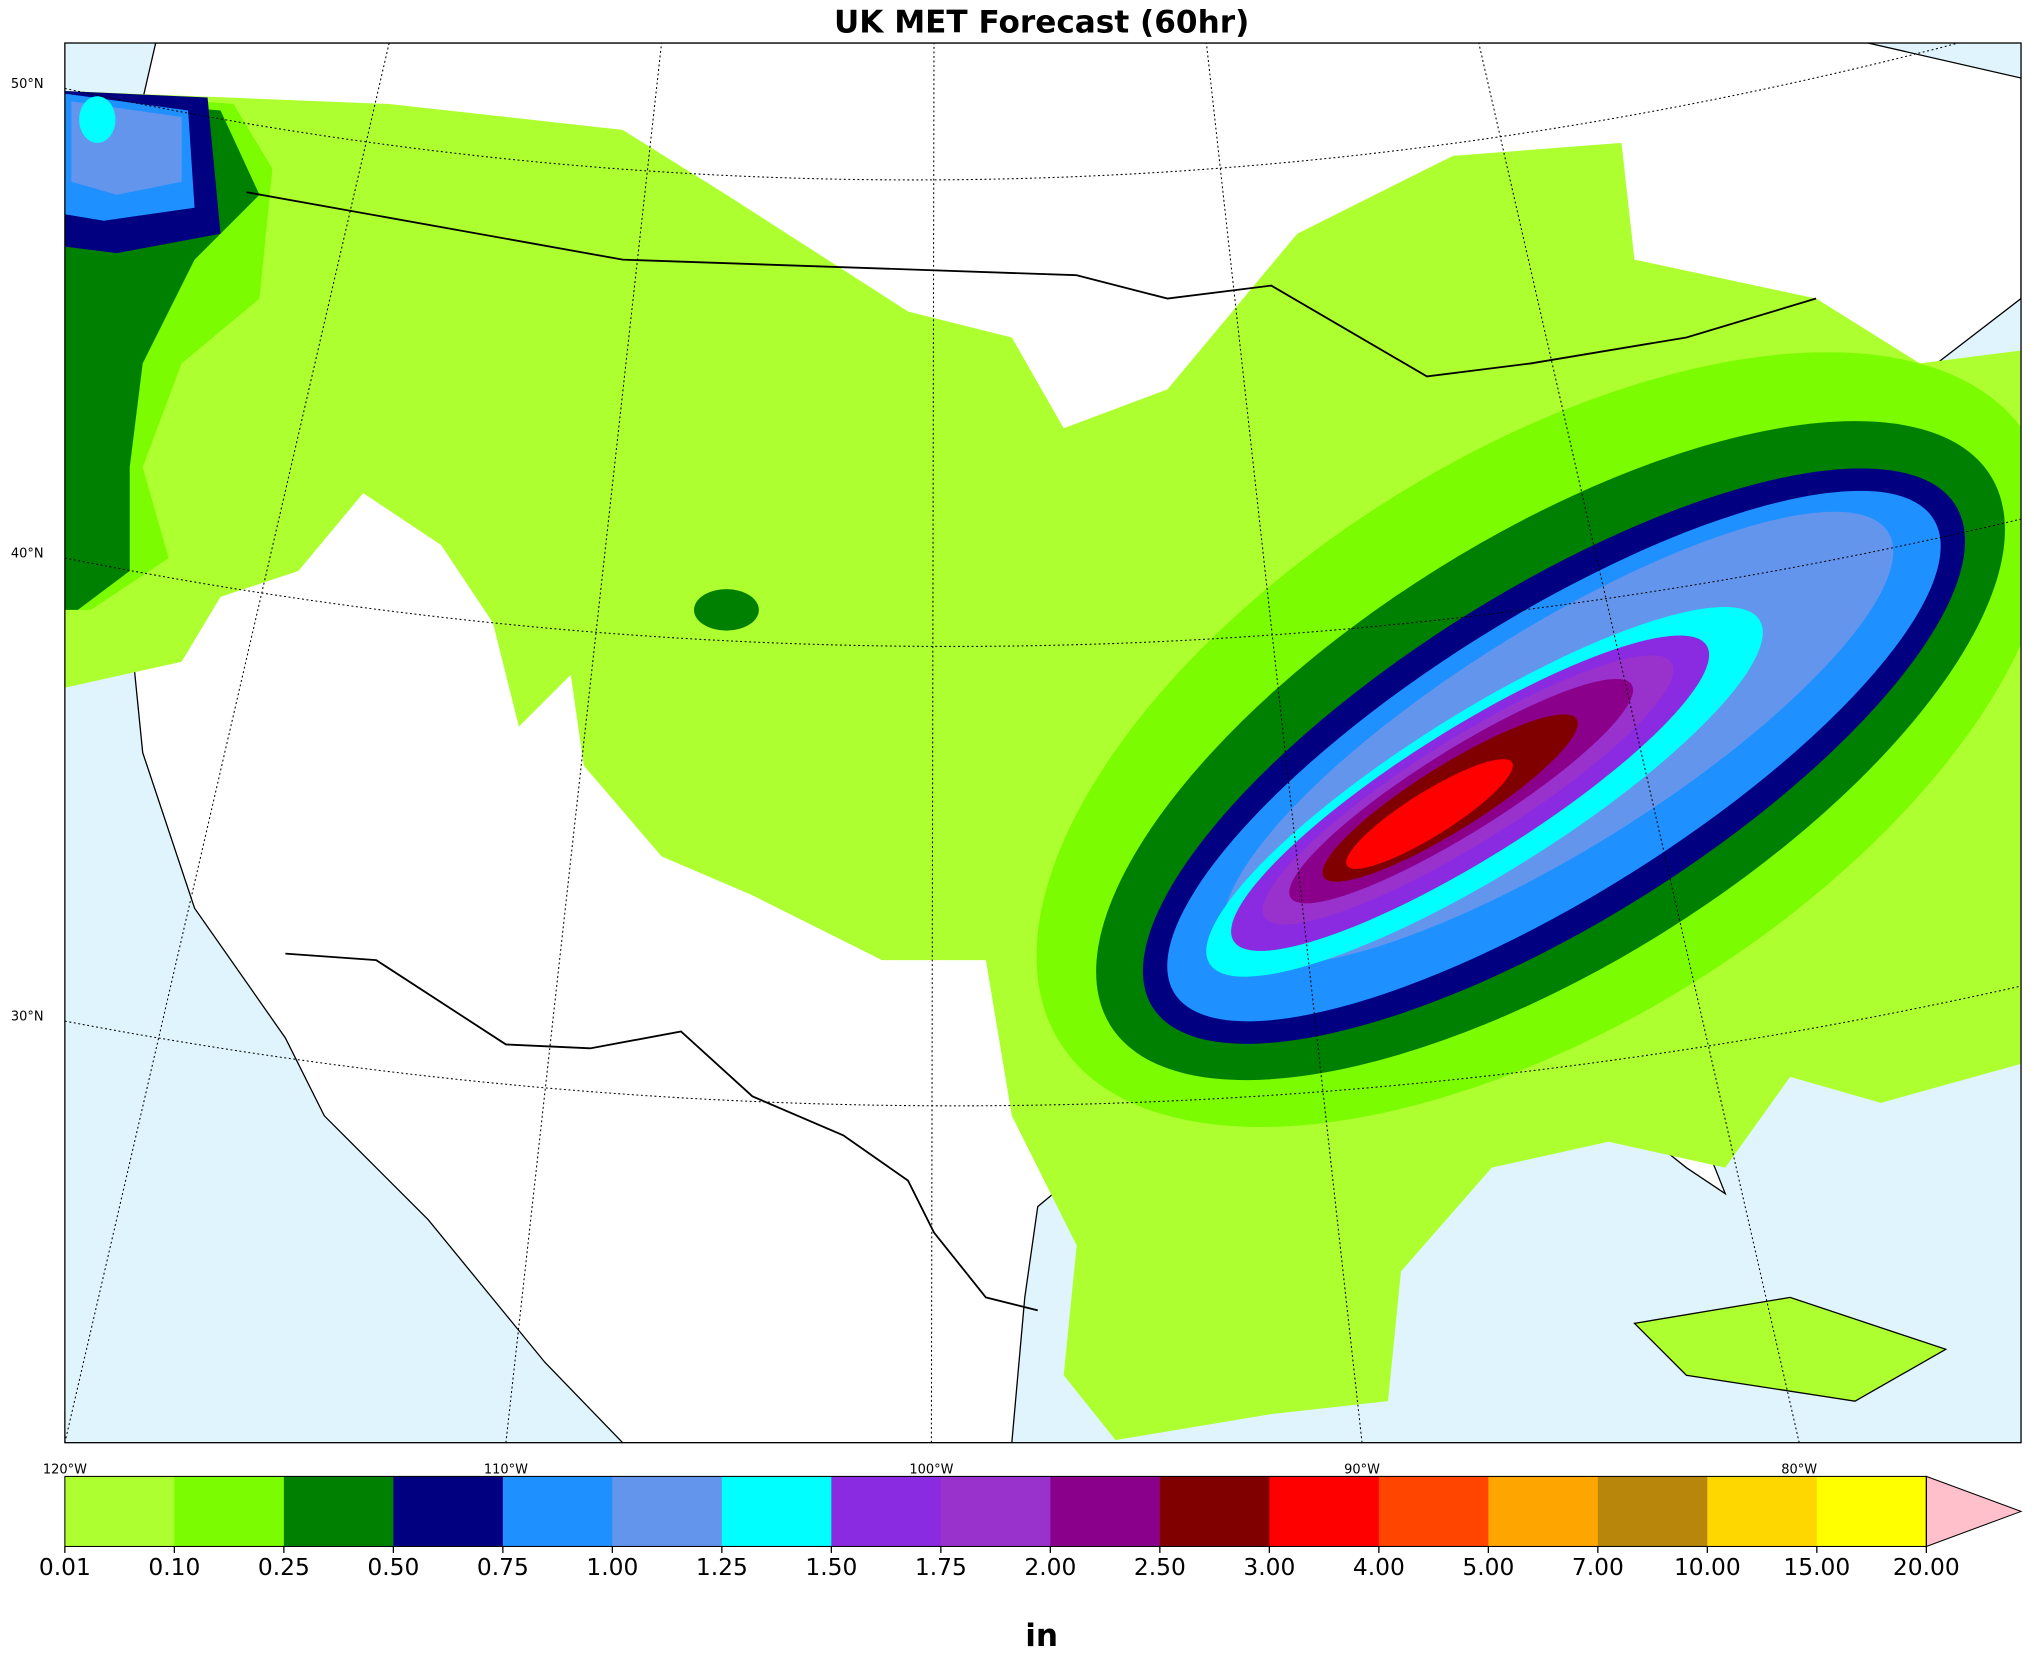 This screenshot has height=1666, width=2034. Describe the element at coordinates (612, 1567) in the screenshot. I see `colorbar-tick-label: 1.00` at that location.